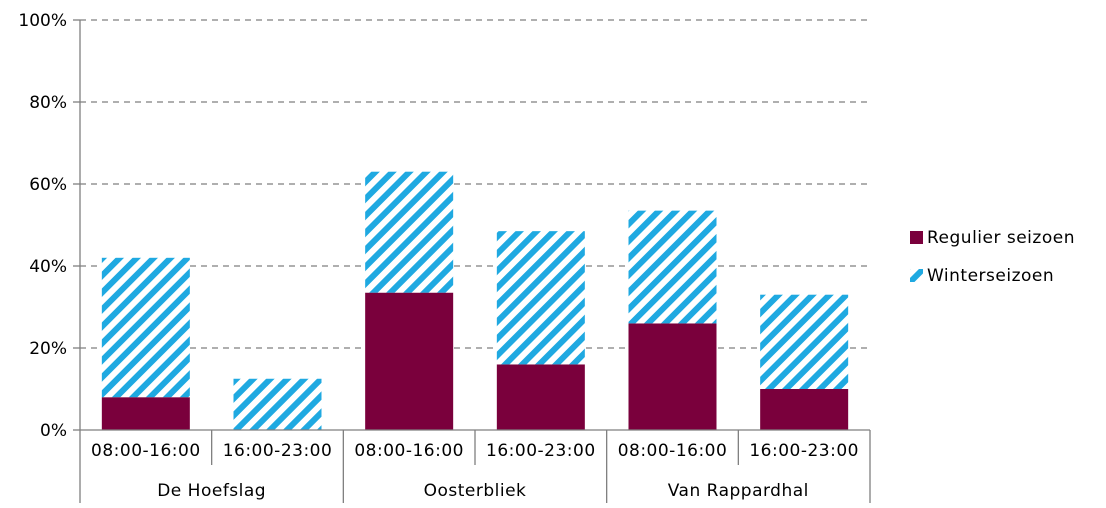 The height and width of the screenshot is (508, 1106). What do you see at coordinates (42, 21) in the screenshot?
I see `y-tick-label: 100%` at bounding box center [42, 21].